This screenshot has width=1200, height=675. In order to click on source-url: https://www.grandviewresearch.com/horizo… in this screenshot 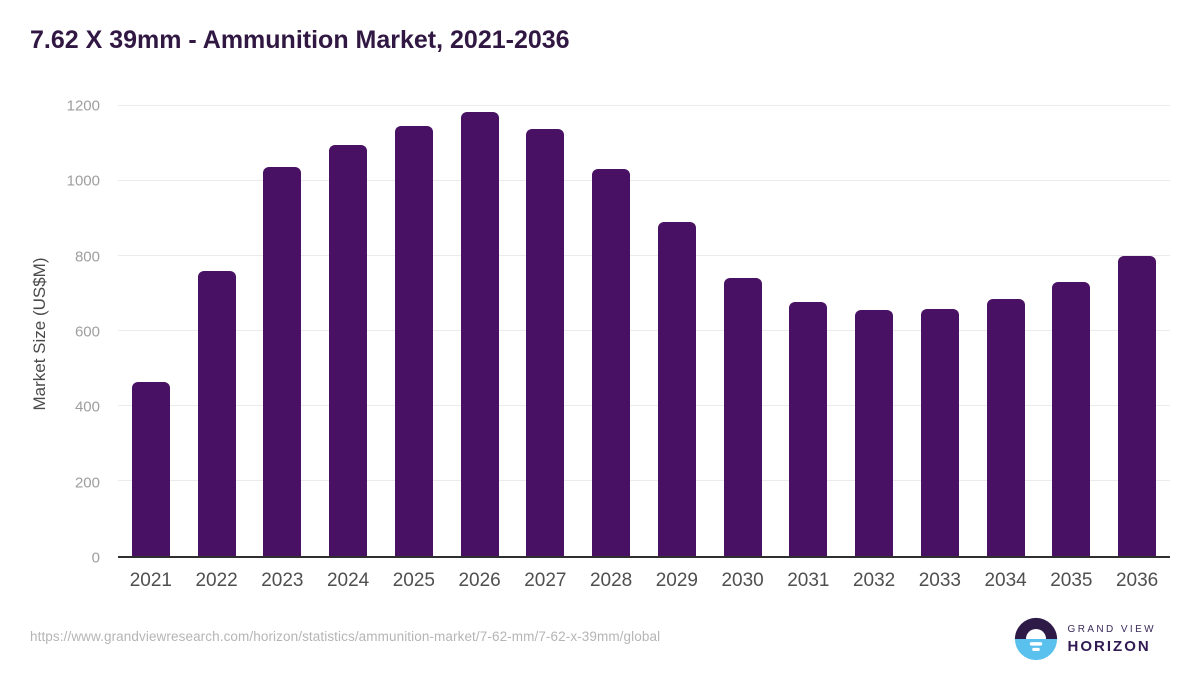, I will do `click(345, 636)`.